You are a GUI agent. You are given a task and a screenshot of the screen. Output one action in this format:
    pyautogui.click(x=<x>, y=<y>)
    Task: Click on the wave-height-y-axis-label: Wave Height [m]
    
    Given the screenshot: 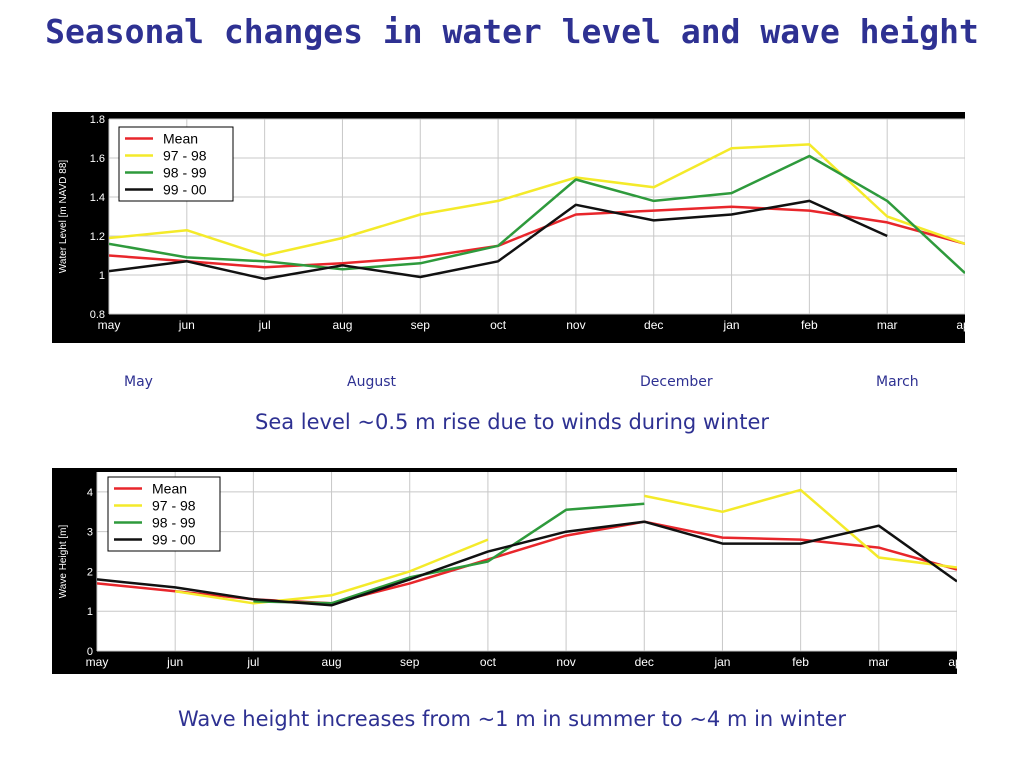 What is the action you would take?
    pyautogui.click(x=63, y=562)
    